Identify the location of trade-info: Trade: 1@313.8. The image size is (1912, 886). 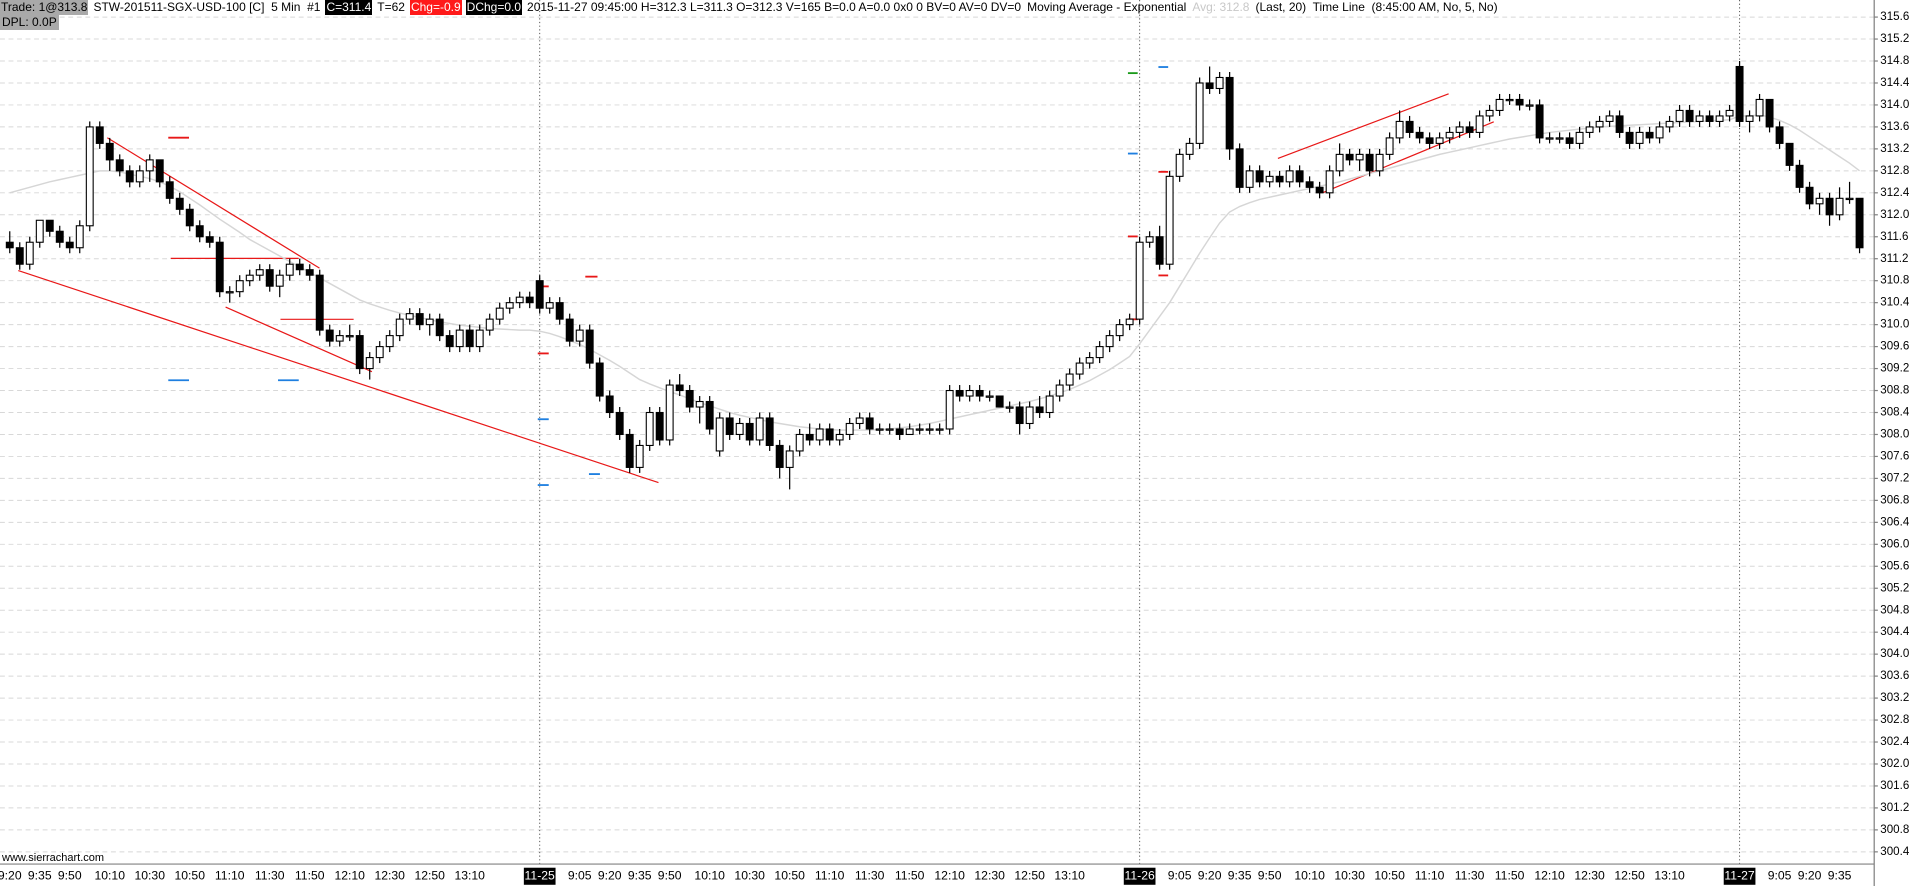
(44, 7).